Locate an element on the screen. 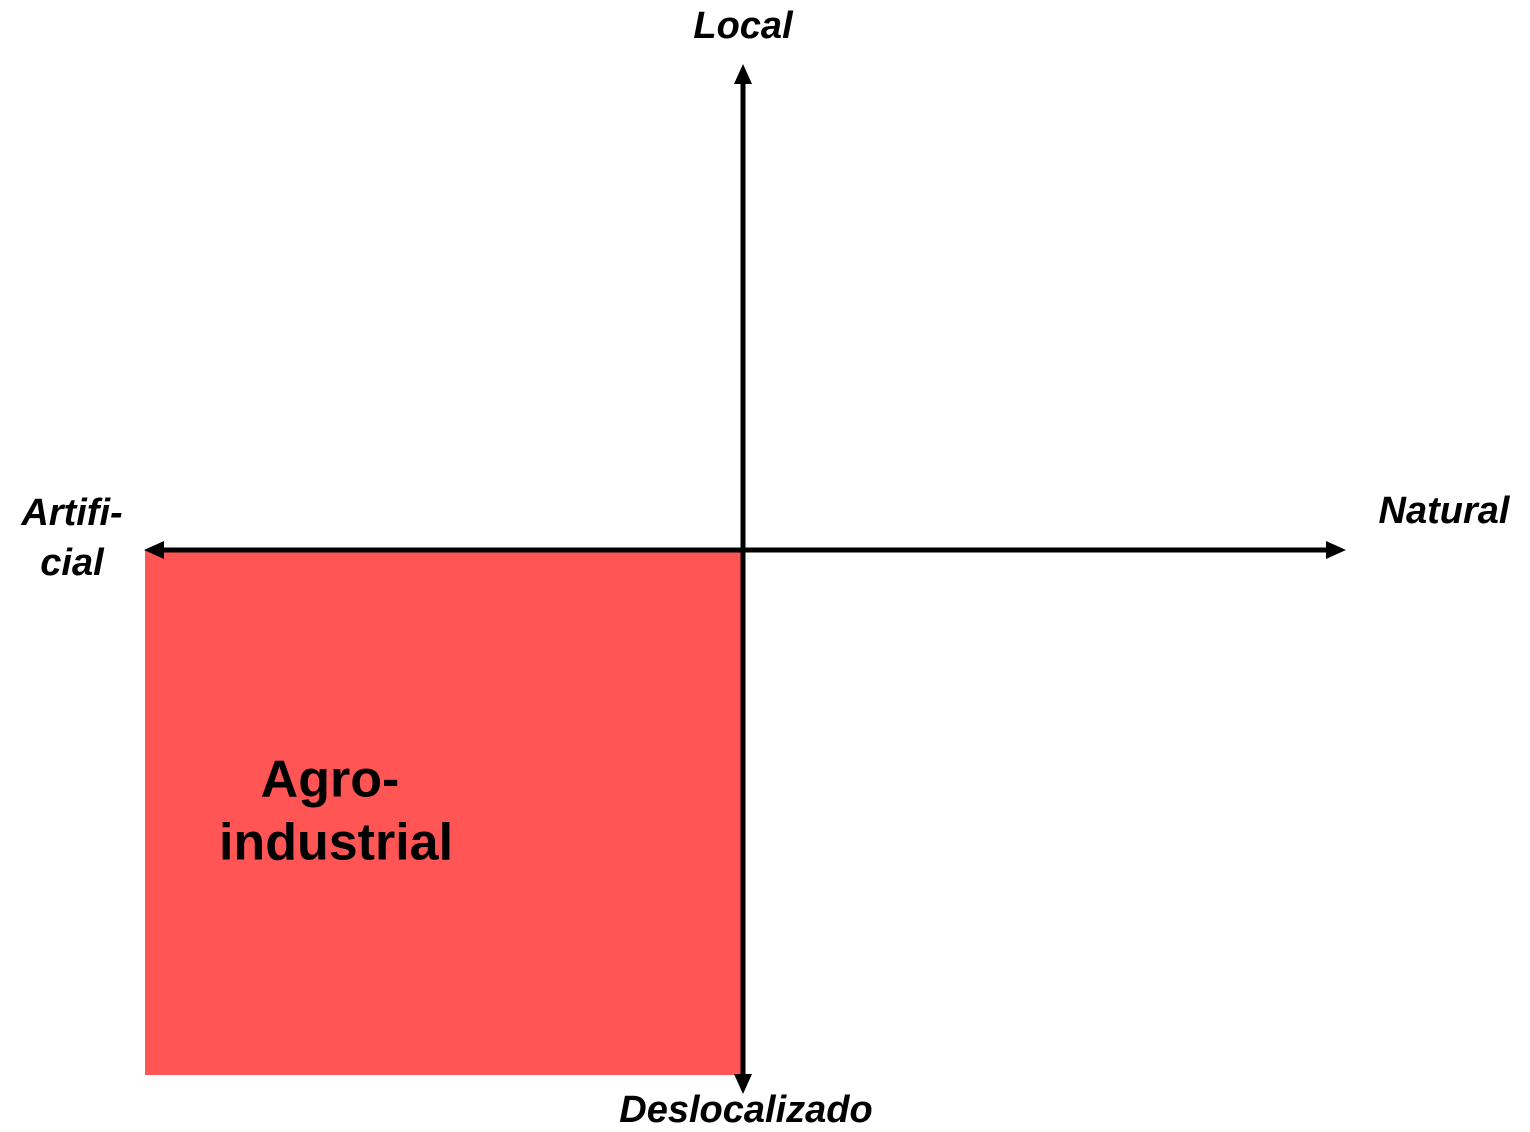  arrowhead-right is located at coordinates (1336, 550).